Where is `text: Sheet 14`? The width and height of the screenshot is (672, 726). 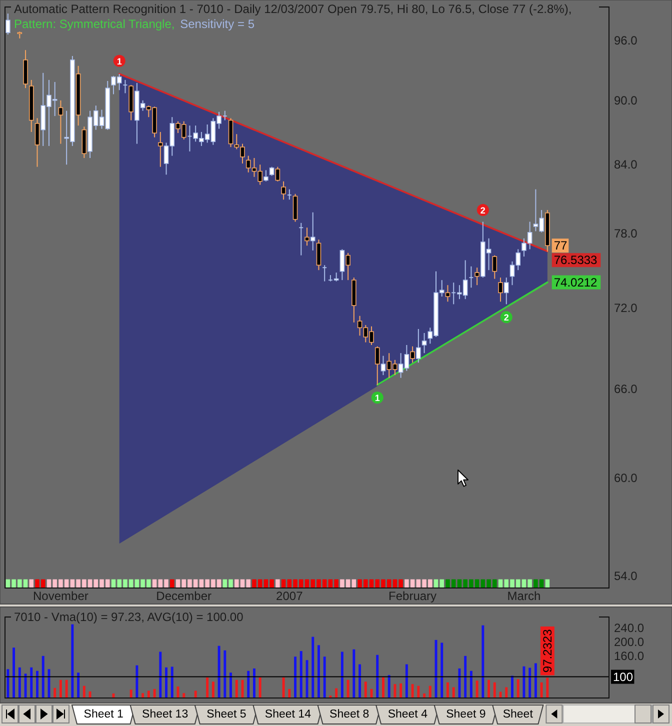 text: Sheet 14 is located at coordinates (288, 714).